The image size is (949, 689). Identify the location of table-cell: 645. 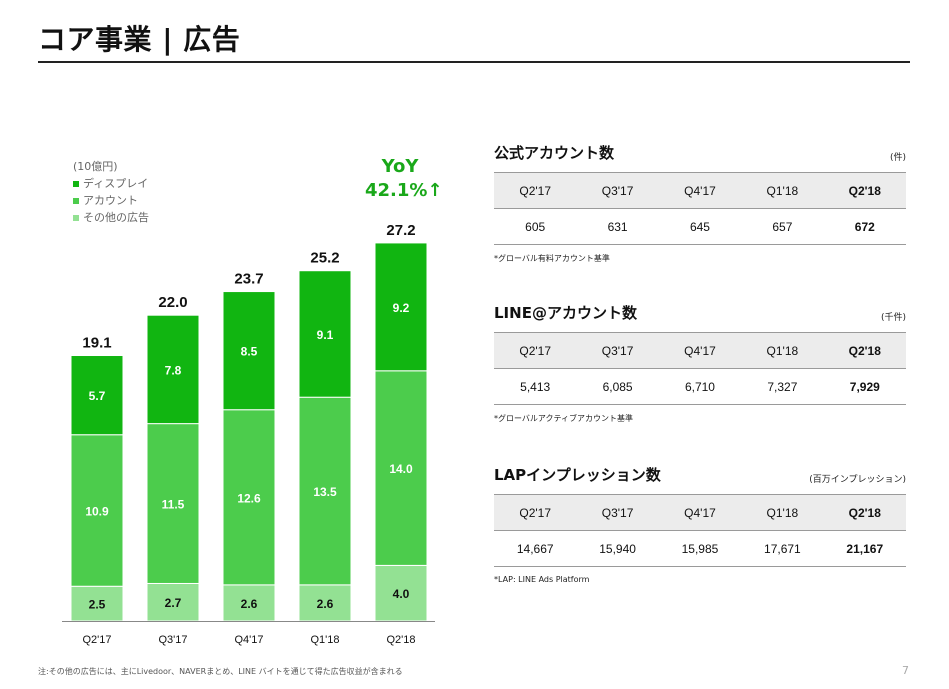
(700, 226).